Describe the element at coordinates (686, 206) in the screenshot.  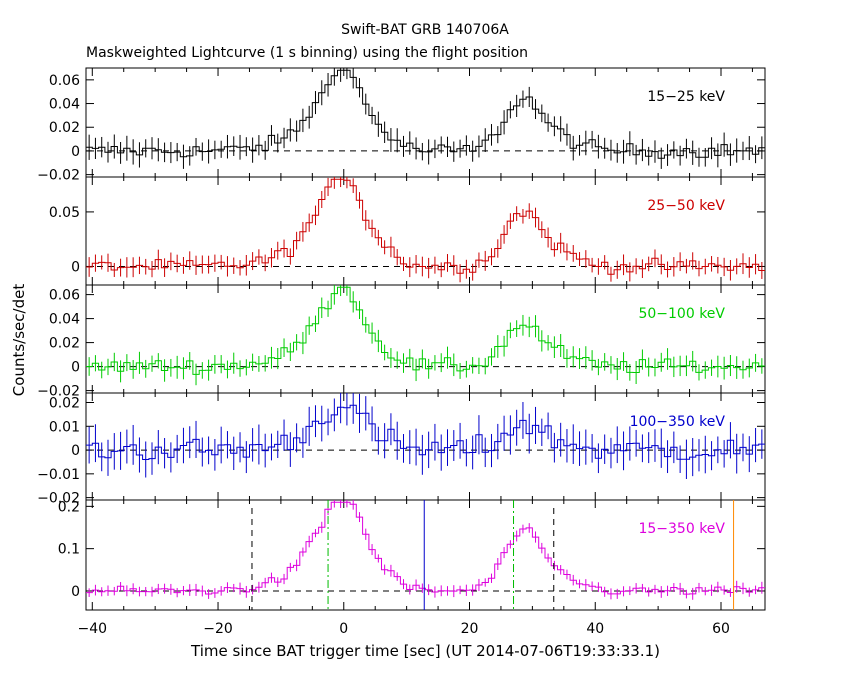
I see `band-label: 25−50 keV` at that location.